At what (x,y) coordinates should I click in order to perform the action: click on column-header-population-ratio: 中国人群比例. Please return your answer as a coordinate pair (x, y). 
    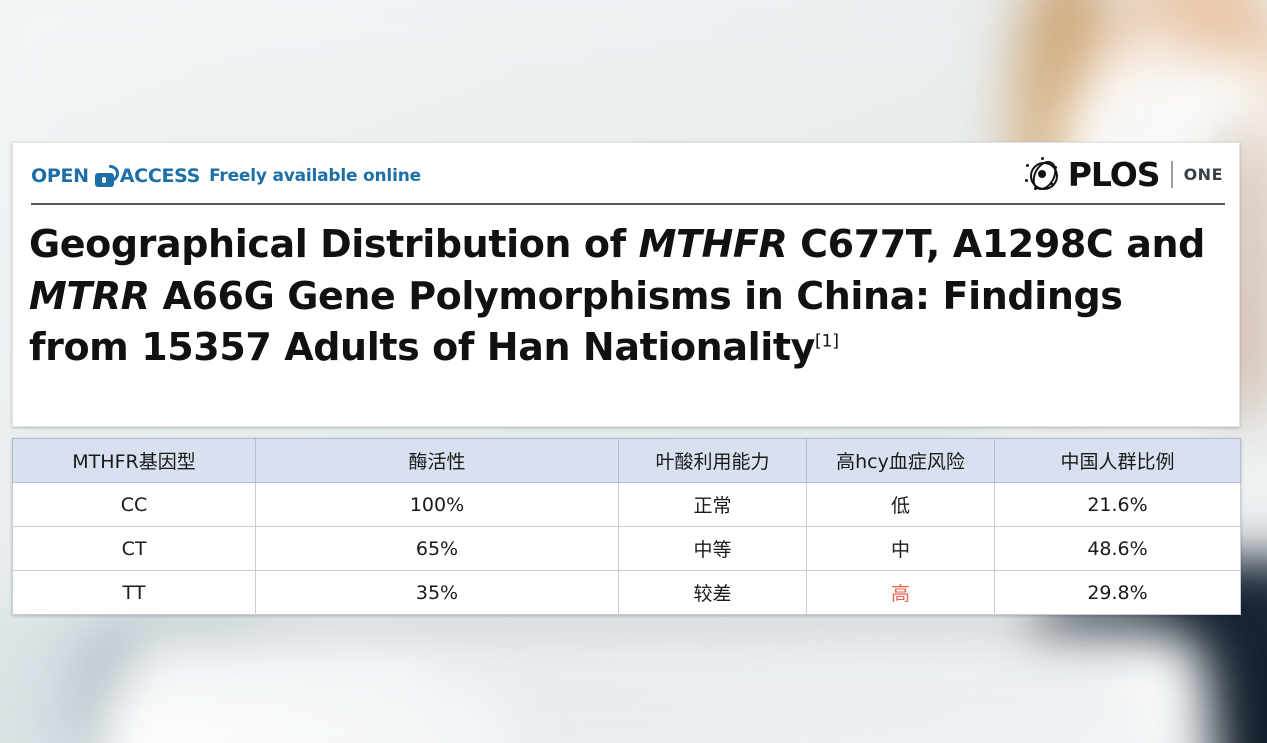
    Looking at the image, I should click on (1117, 460).